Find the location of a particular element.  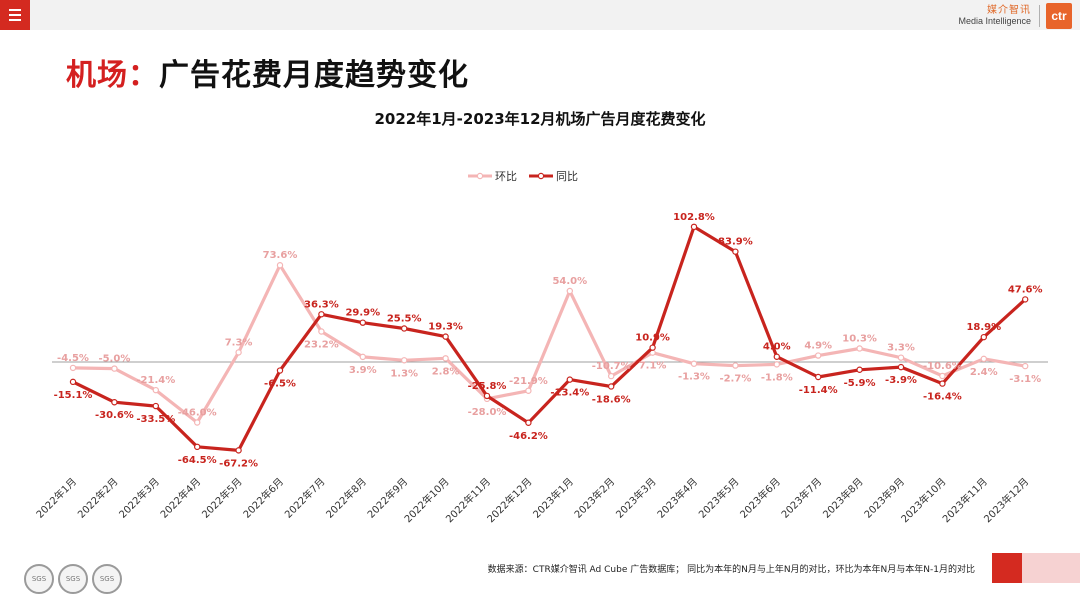

top-bar is located at coordinates (540, 15).